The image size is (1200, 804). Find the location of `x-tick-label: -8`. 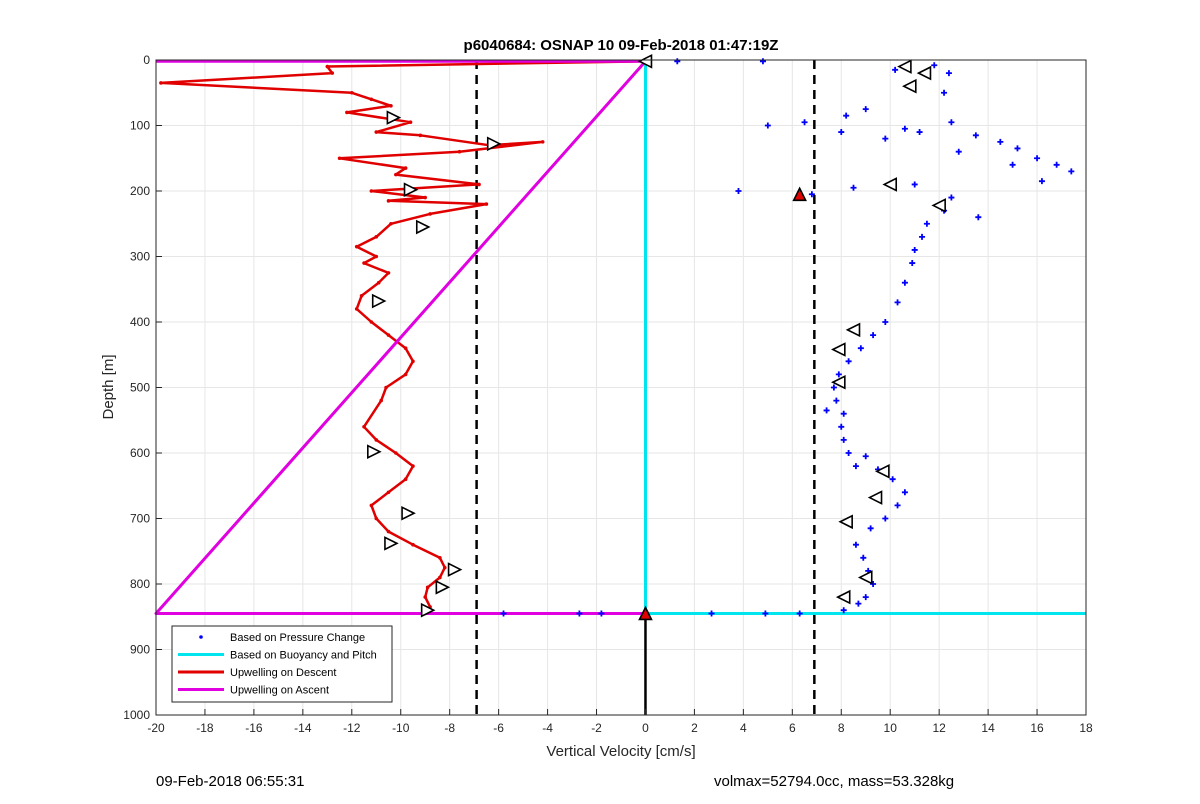

x-tick-label: -8 is located at coordinates (449, 728).